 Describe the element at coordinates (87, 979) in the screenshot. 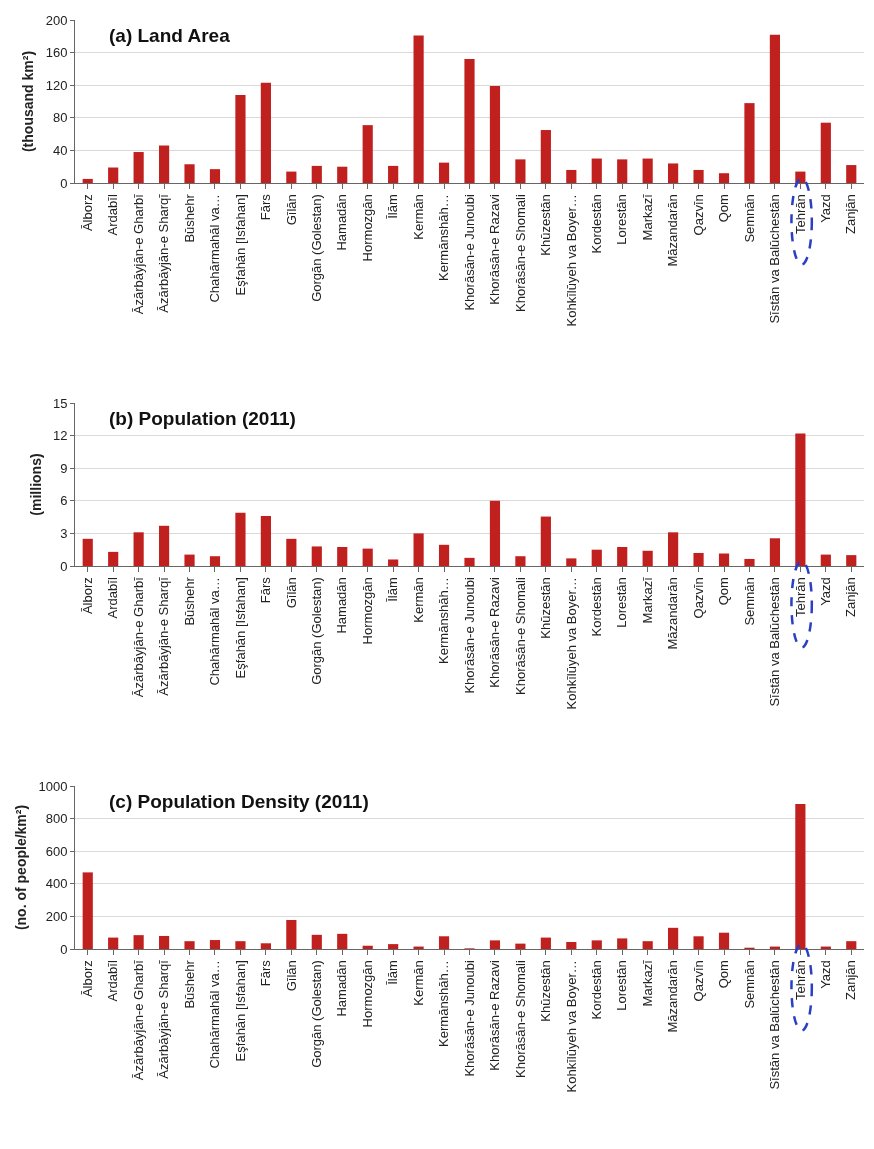

I see `x-tick-label: Ālborz` at that location.